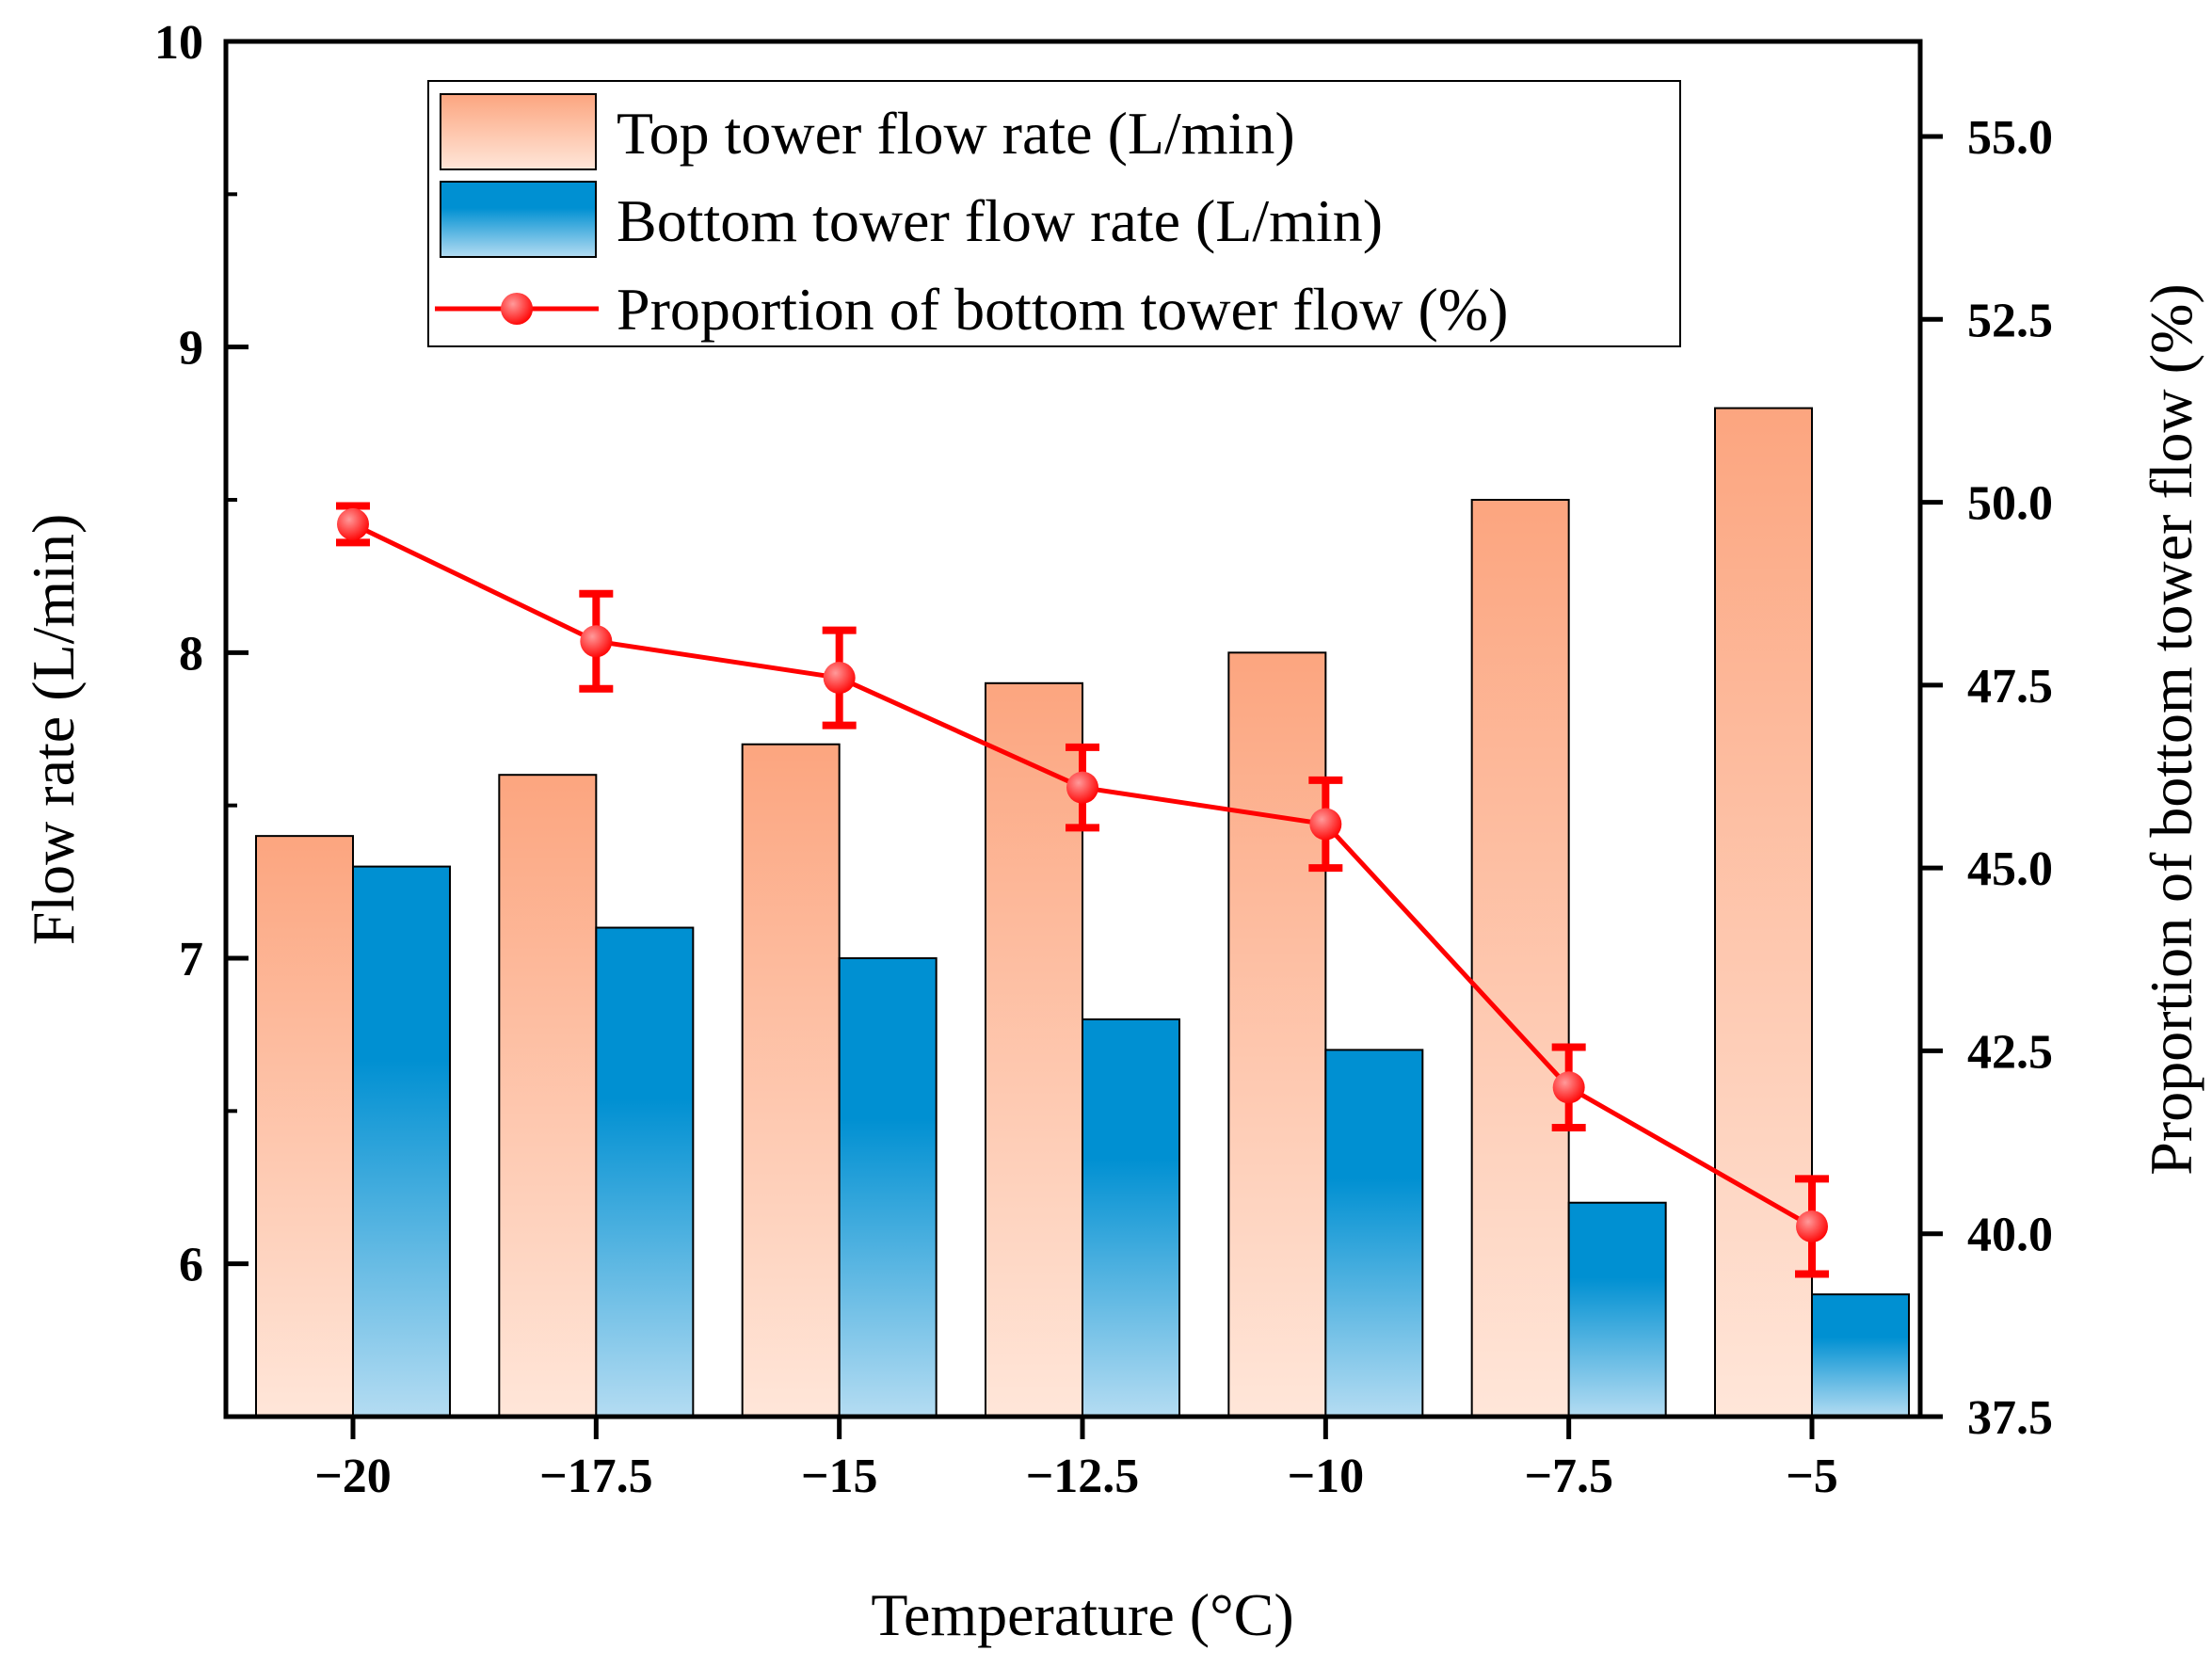  Describe the element at coordinates (1812, 1476) in the screenshot. I see `x-tick-label: −5` at that location.